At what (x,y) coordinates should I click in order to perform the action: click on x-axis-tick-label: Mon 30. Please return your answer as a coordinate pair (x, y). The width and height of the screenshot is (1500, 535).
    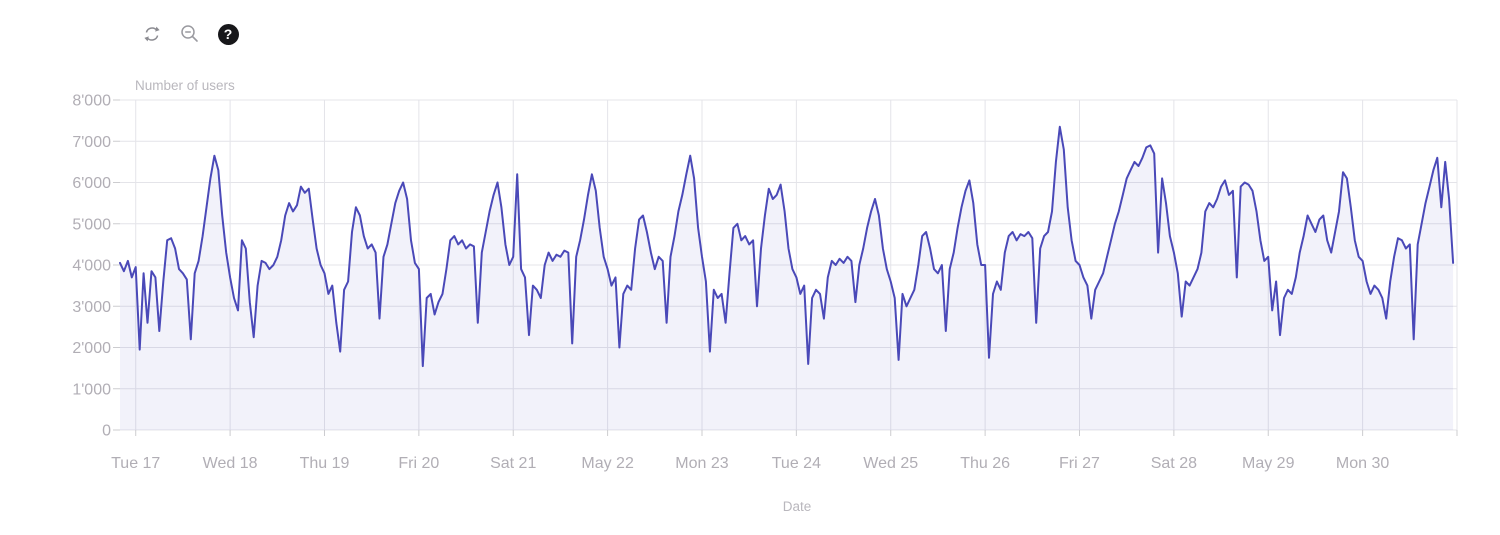
    Looking at the image, I should click on (1362, 463).